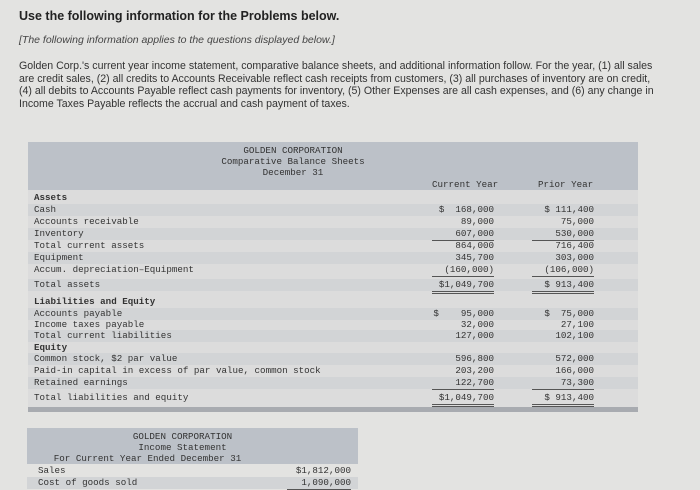  I want to click on table-row: Total current assets 864,000 716,400, so click(333, 246).